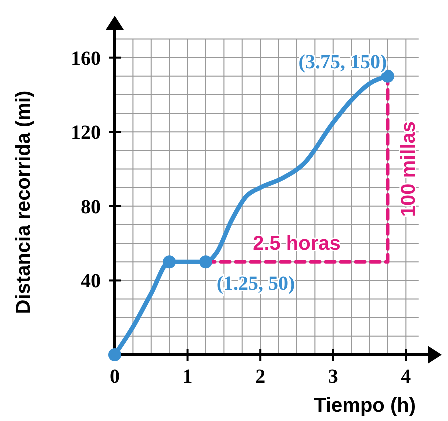 The width and height of the screenshot is (448, 421). I want to click on annotation: 2.5 horas, so click(297, 244).